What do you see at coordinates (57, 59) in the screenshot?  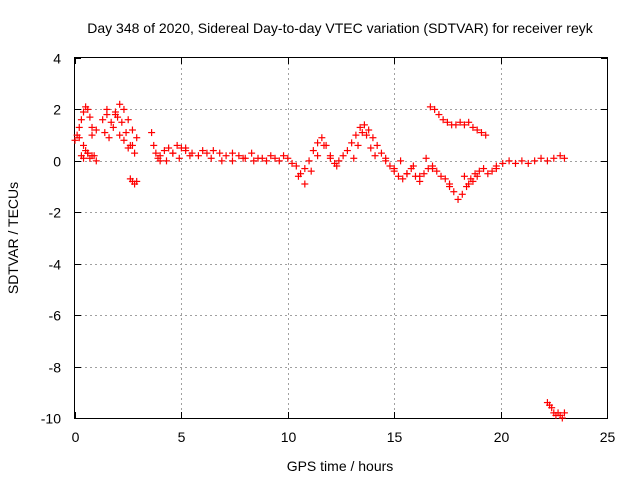 I see `y-tick-label: 4` at bounding box center [57, 59].